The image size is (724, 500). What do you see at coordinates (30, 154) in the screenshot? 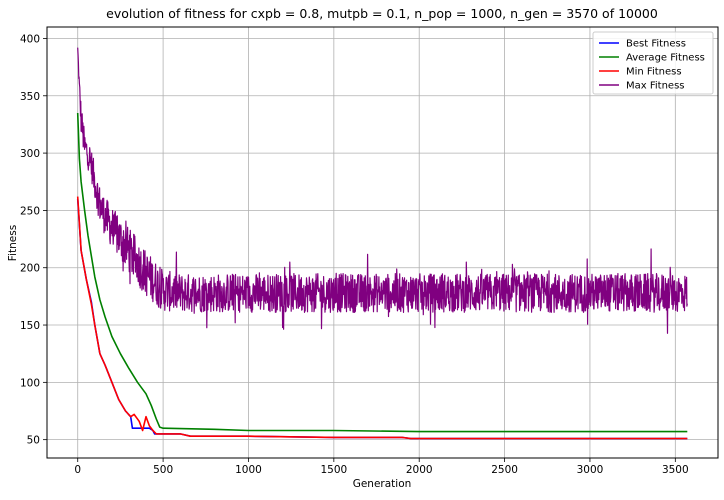
I see `y-tick-label: 300` at bounding box center [30, 154].